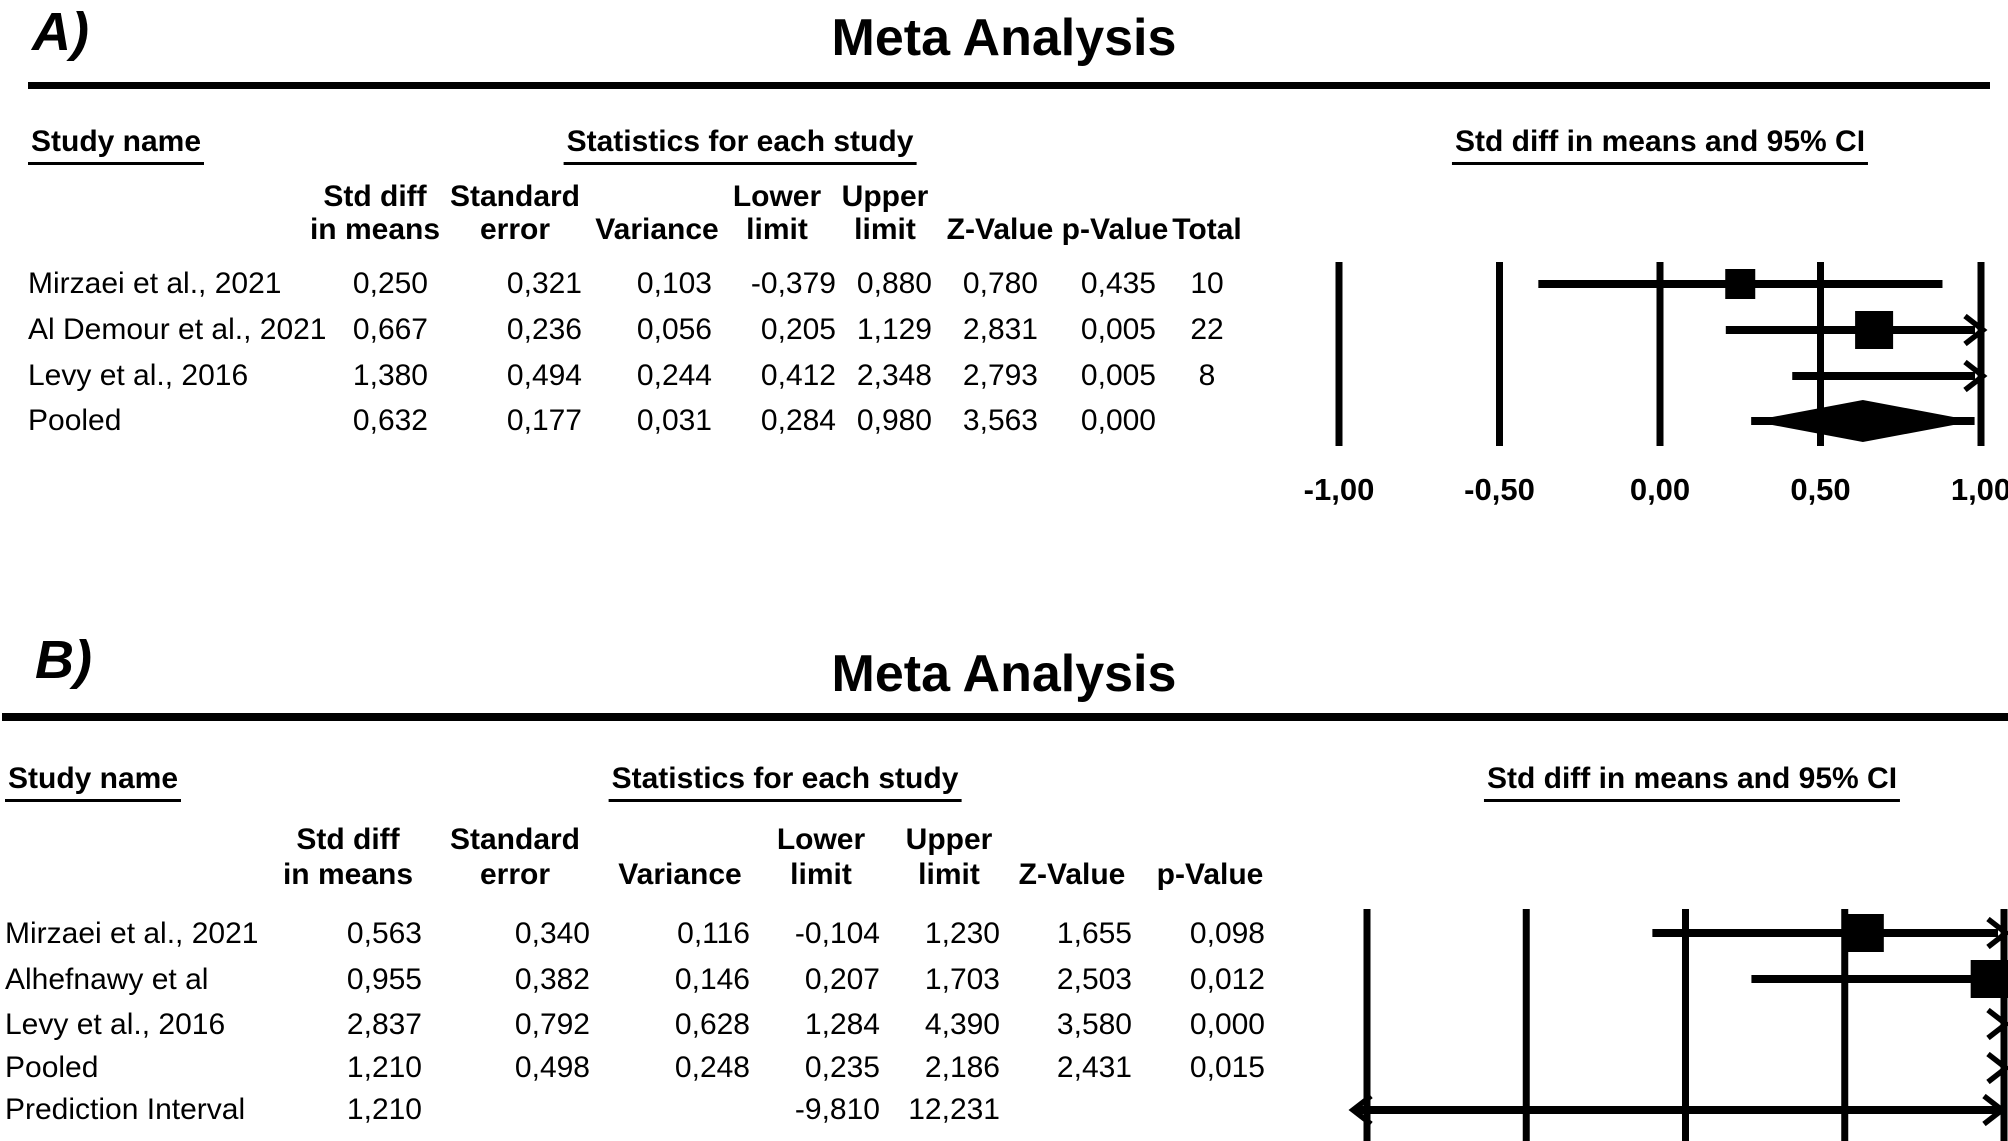 The image size is (2008, 1141). What do you see at coordinates (842, 1024) in the screenshot?
I see `table-value: 1,284` at bounding box center [842, 1024].